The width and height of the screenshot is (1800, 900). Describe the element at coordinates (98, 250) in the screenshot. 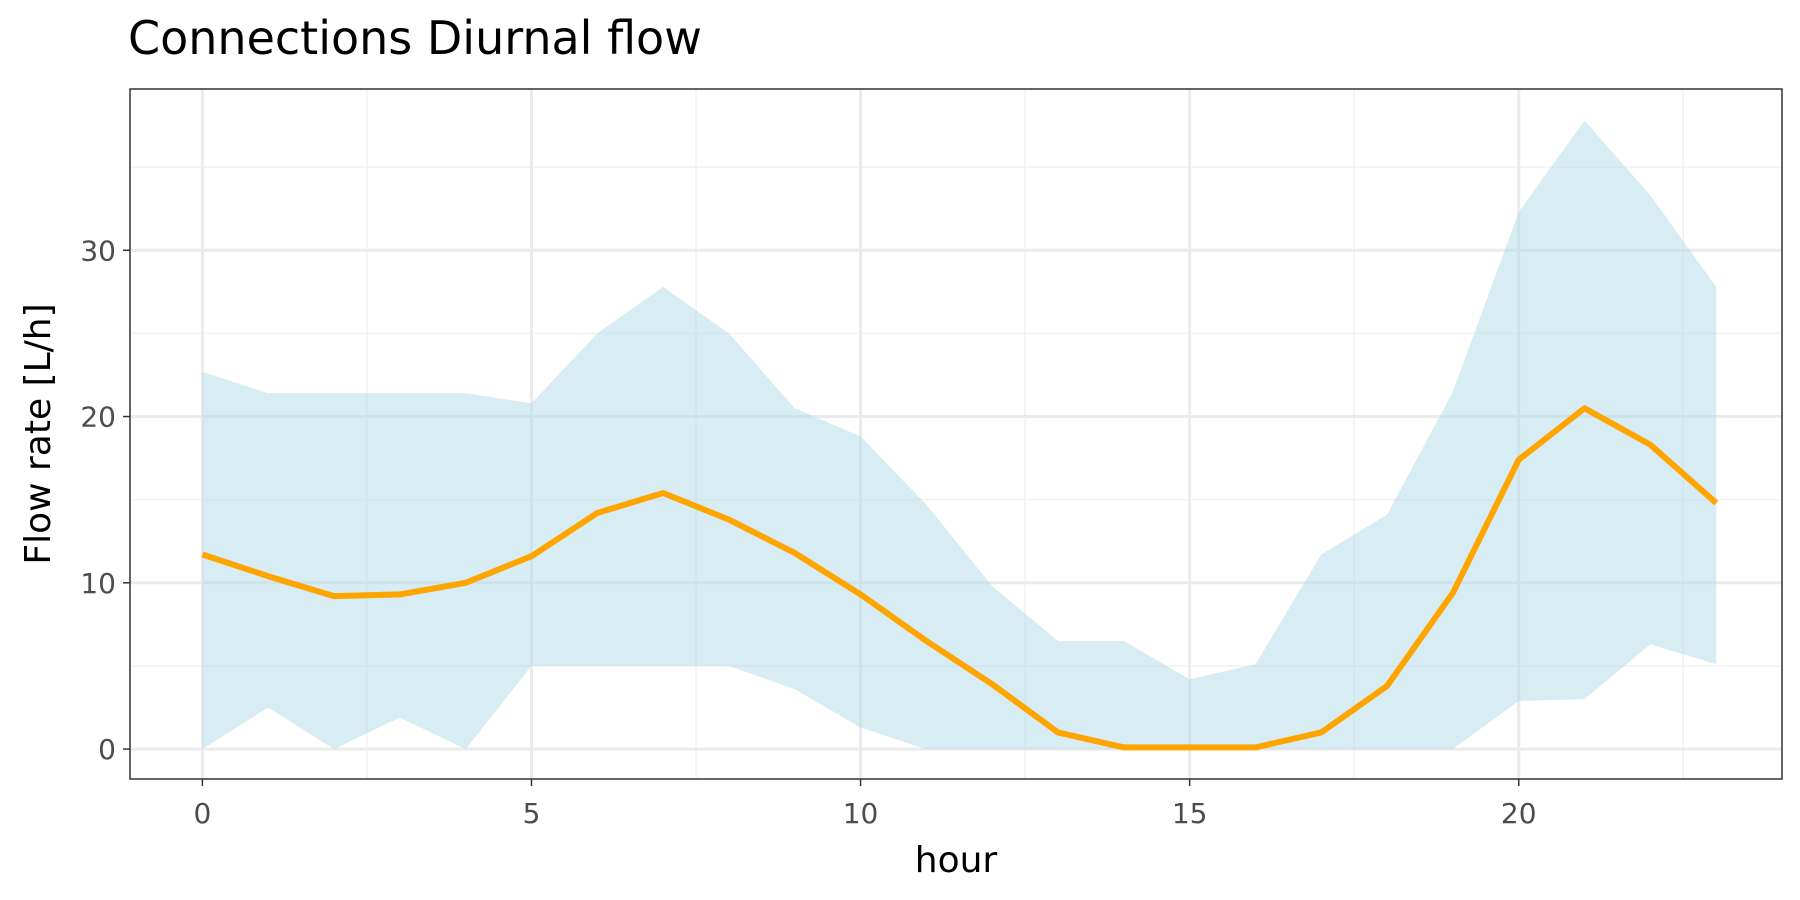

I see `y-tick-label: 30` at that location.